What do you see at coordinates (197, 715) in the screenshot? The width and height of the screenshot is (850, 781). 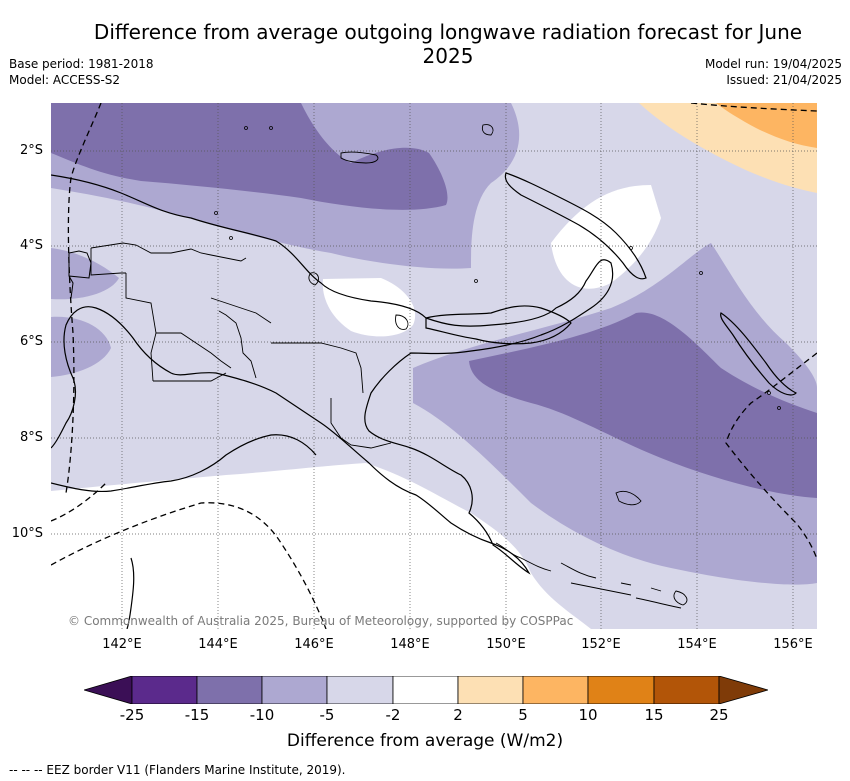 I see `colorbar-tick: -15` at bounding box center [197, 715].